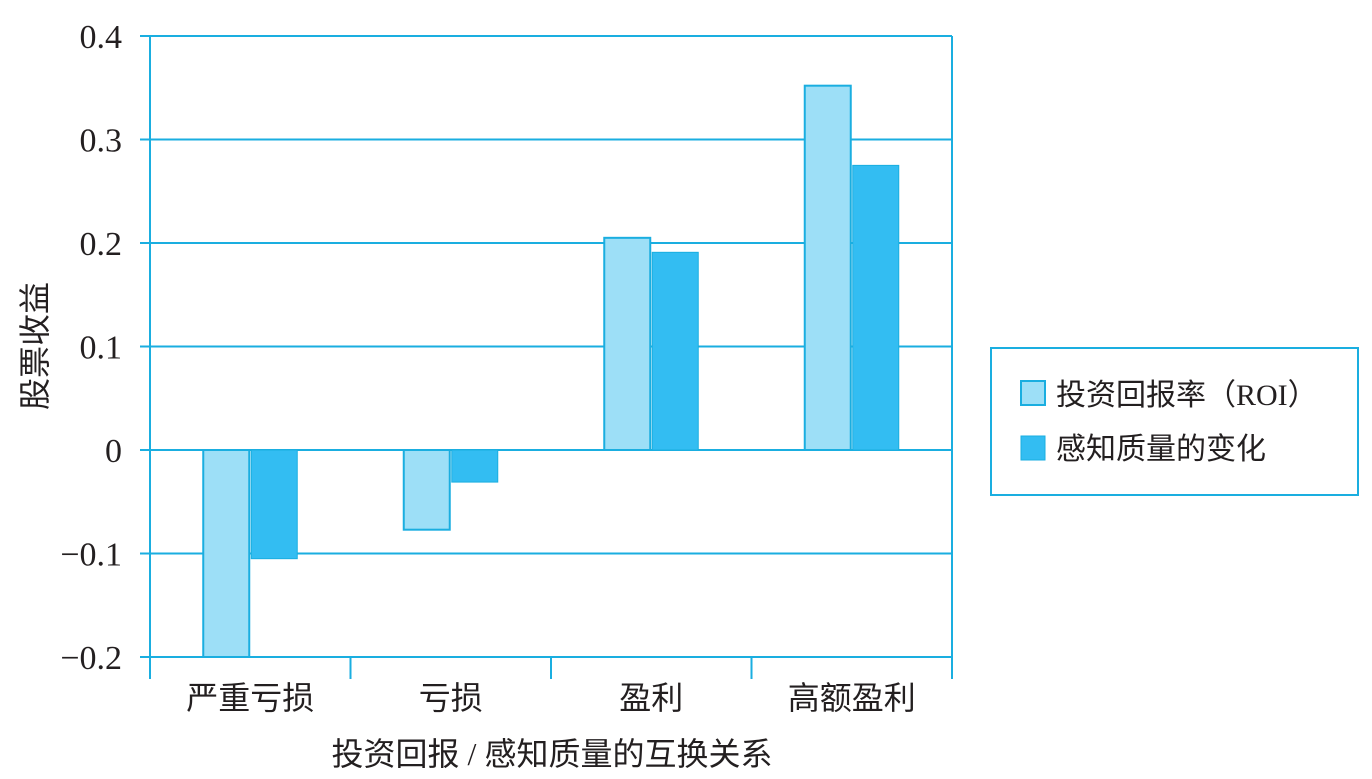 This screenshot has width=1372, height=779. Describe the element at coordinates (101, 244) in the screenshot. I see `y-tick-label: 0.2` at that location.